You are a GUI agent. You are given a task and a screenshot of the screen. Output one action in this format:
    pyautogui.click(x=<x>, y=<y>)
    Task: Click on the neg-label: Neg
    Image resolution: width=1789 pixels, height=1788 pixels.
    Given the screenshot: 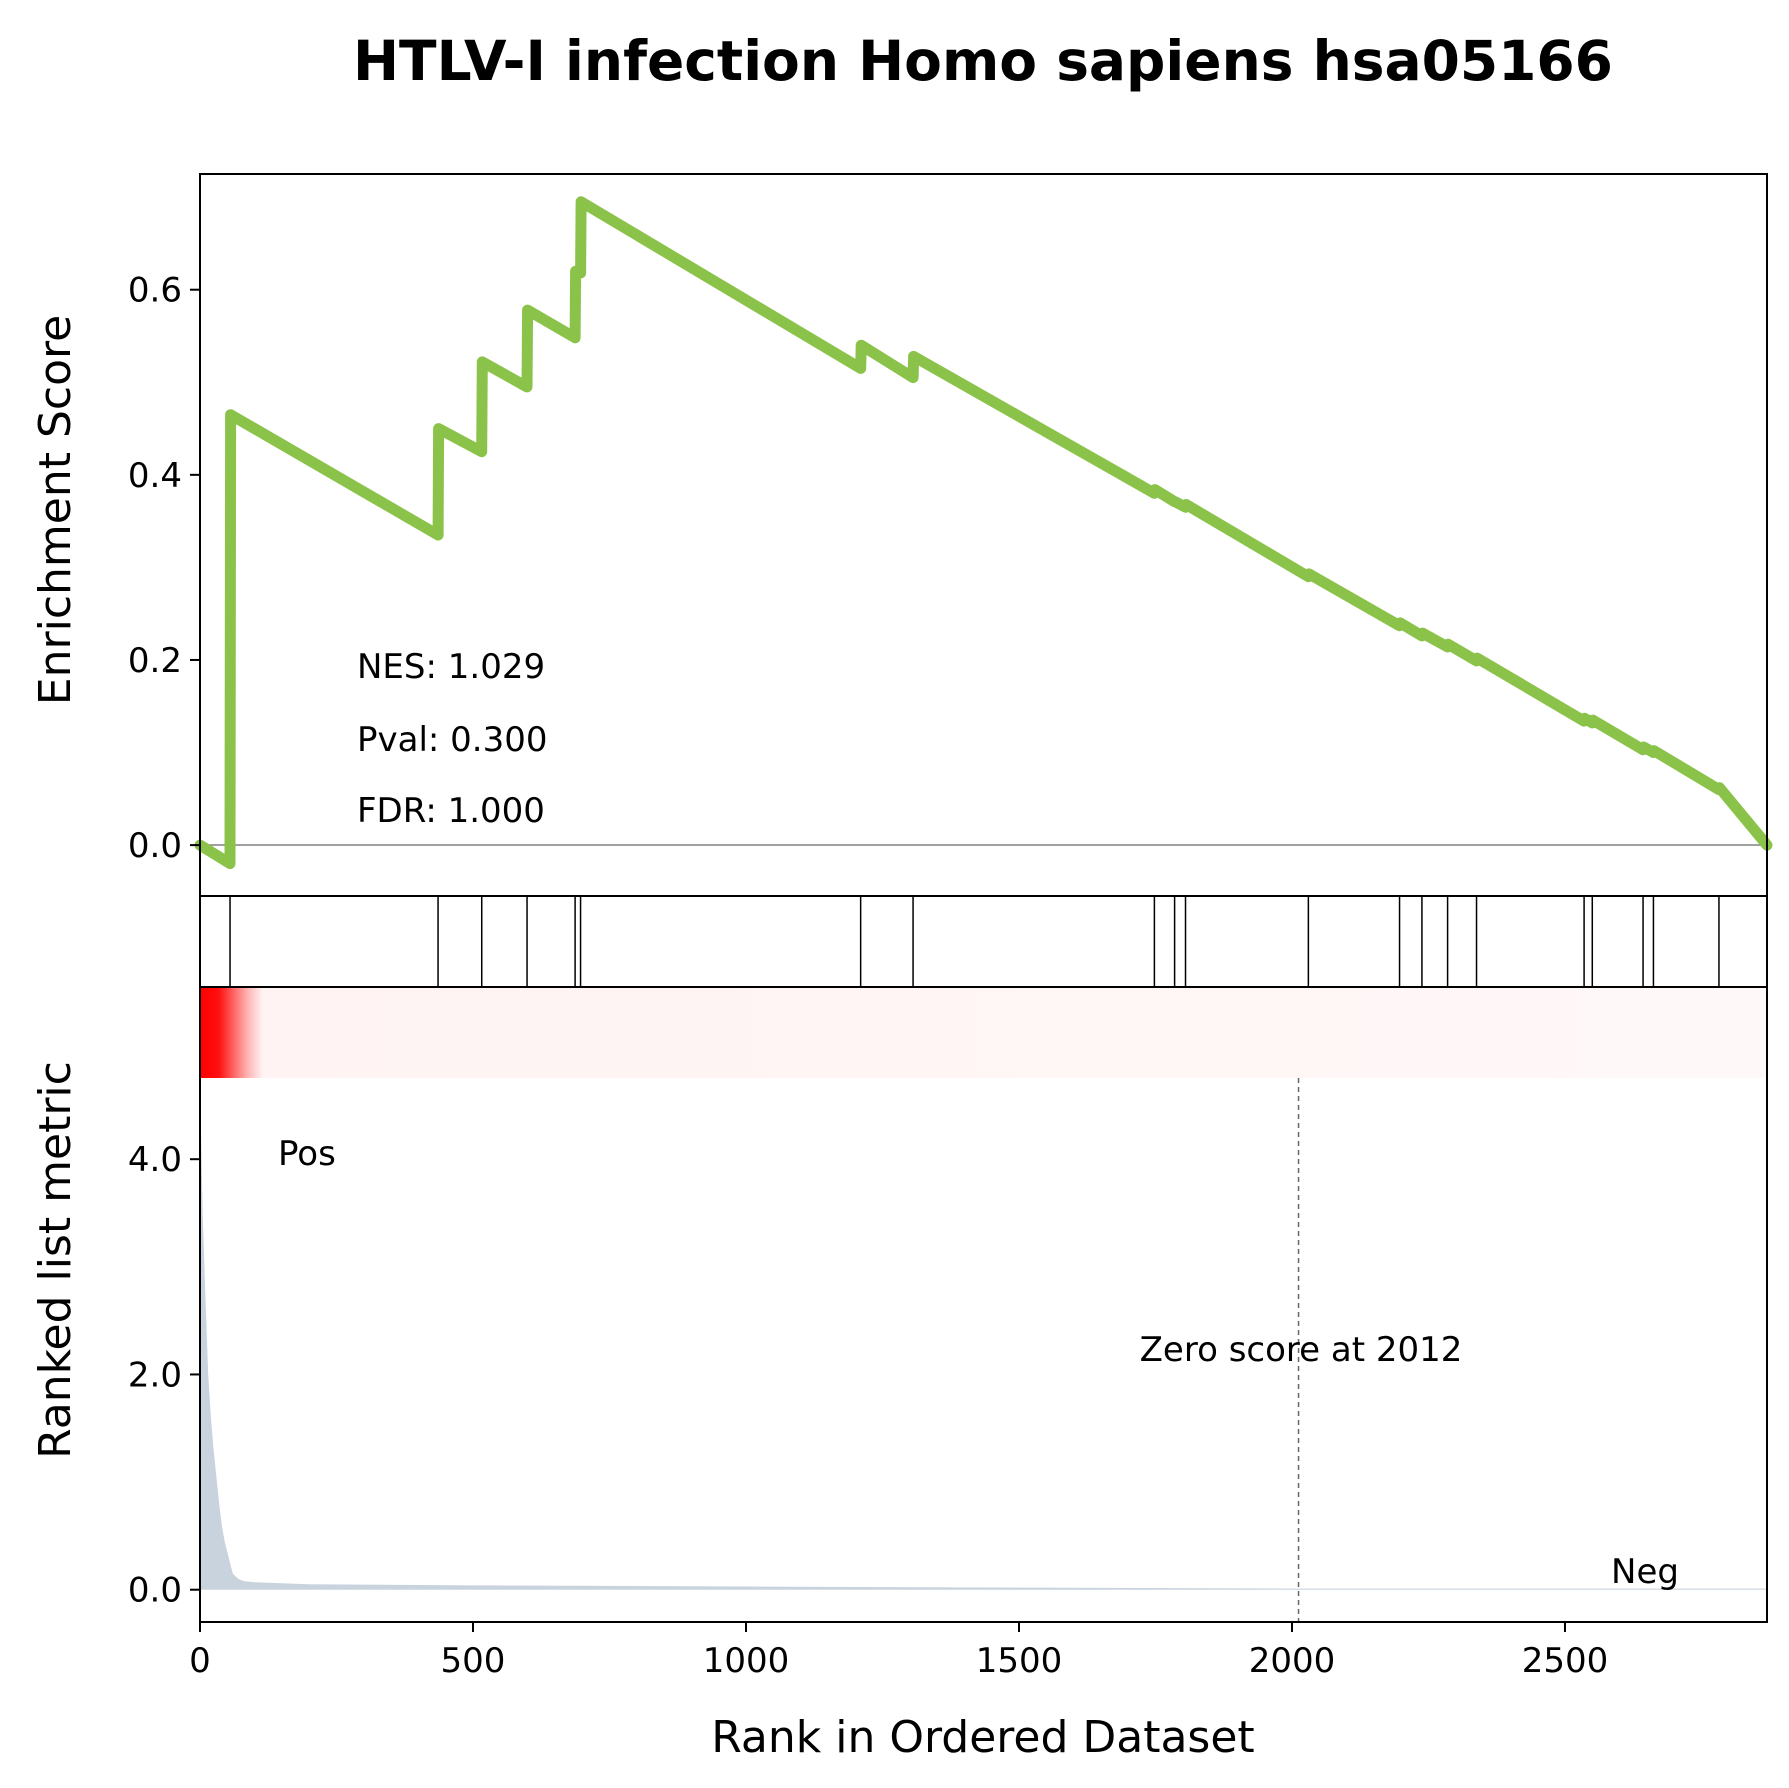 What is the action you would take?
    pyautogui.click(x=1645, y=1572)
    